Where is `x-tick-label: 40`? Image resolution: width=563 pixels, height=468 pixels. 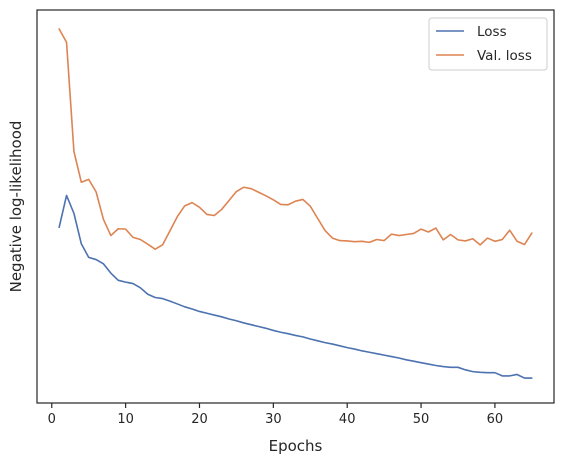 x-tick-label: 40 is located at coordinates (347, 419).